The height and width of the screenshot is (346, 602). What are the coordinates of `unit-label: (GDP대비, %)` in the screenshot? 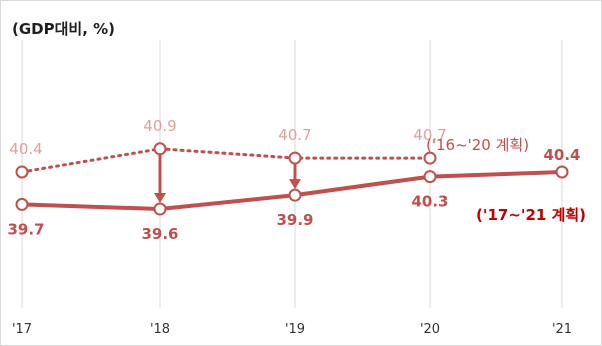 It's located at (63, 29).